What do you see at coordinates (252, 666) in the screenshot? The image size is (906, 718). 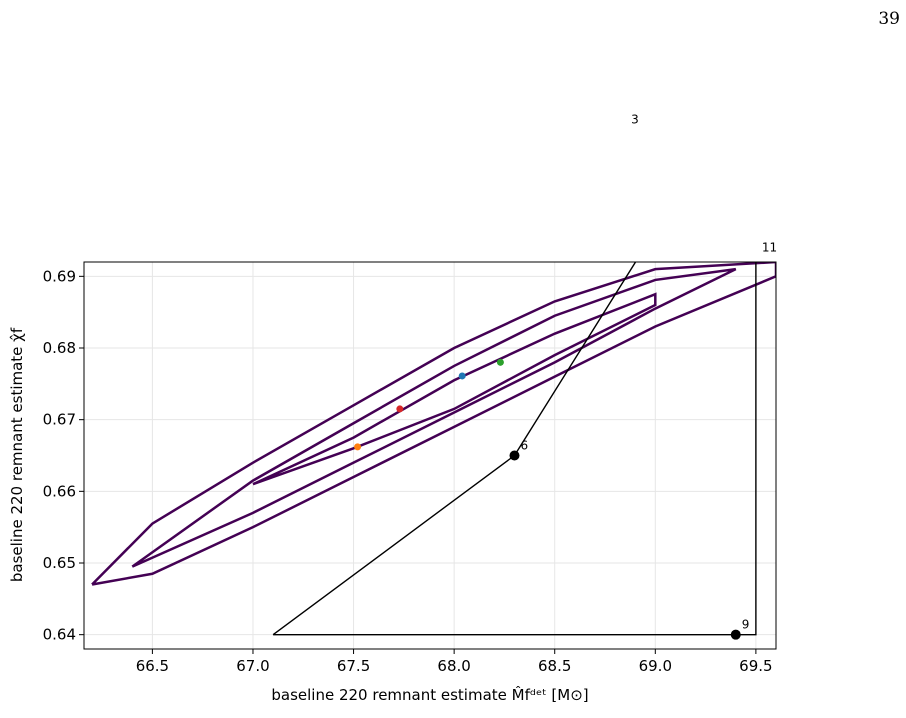 I see `x-tick-label: 67.0` at bounding box center [252, 666].